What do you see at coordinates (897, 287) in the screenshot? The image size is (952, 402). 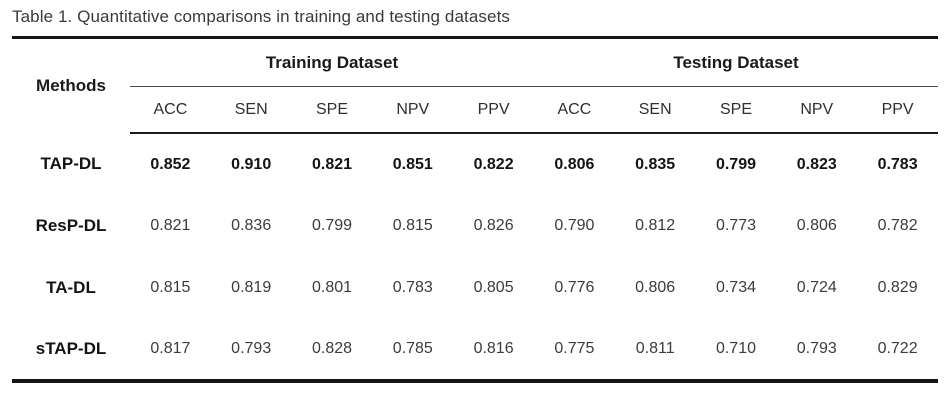 I see `metric-value: 0.829` at bounding box center [897, 287].